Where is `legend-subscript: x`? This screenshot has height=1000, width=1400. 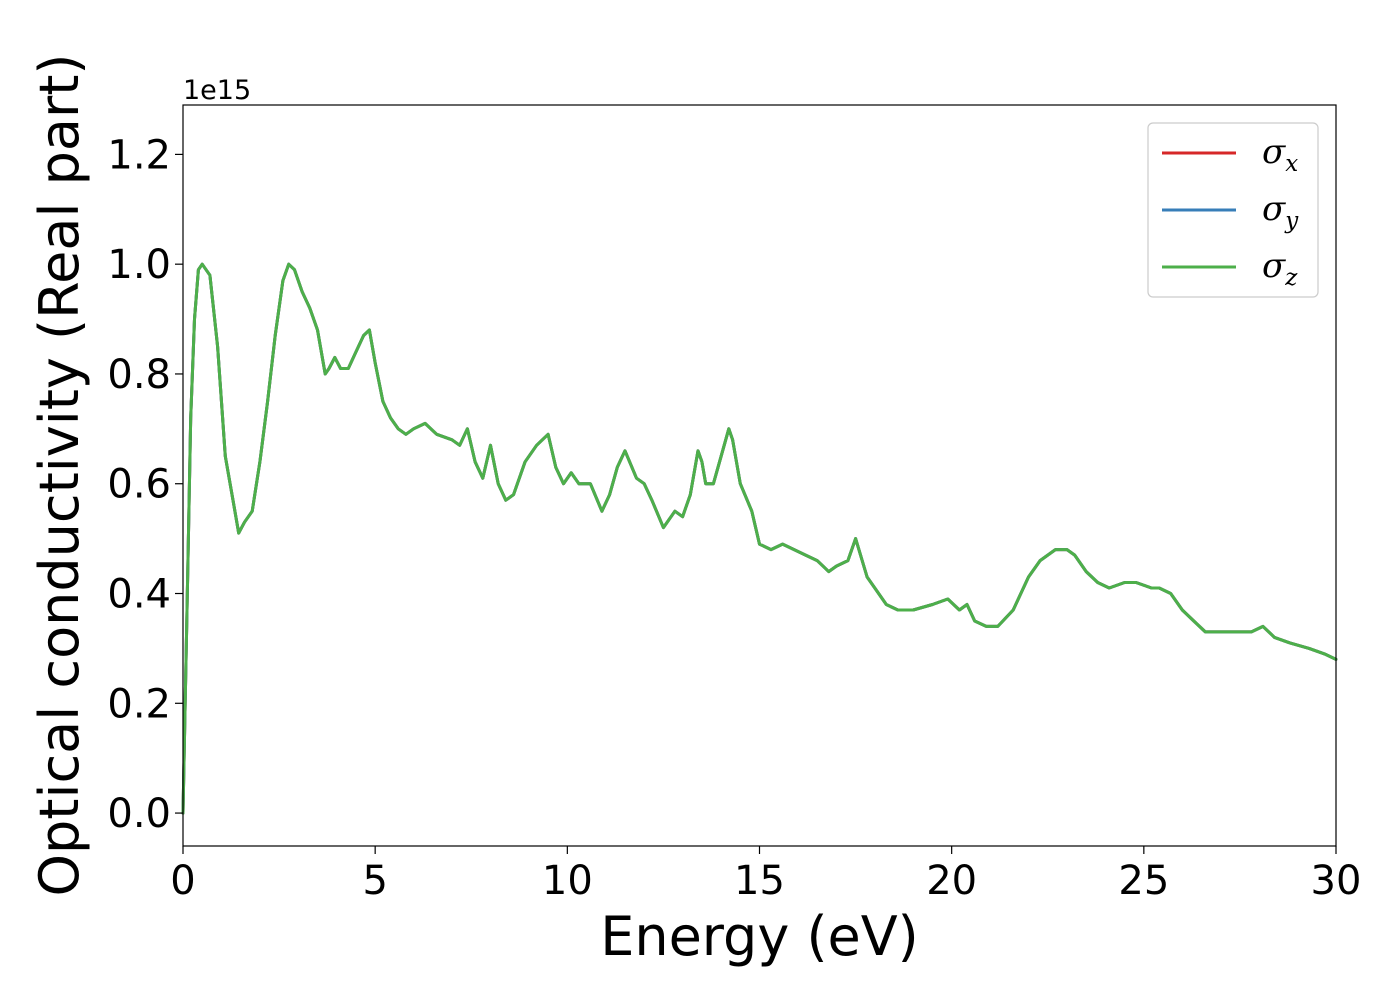 legend-subscript: x is located at coordinates (1291, 164).